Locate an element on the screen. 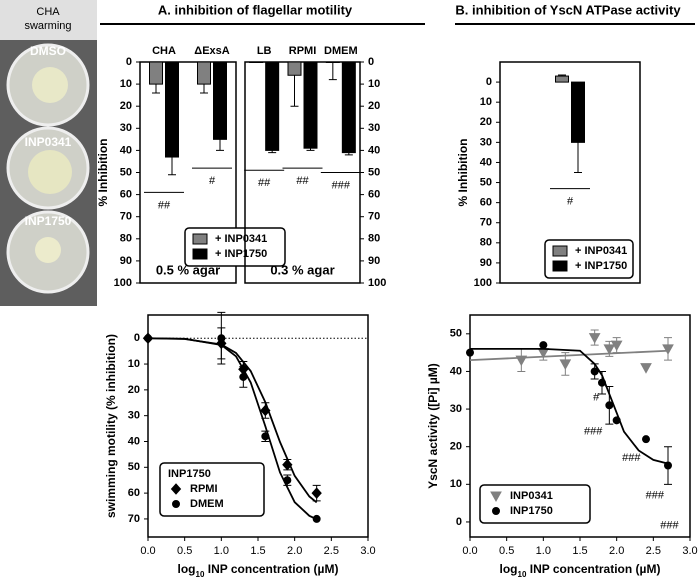 The height and width of the screenshot is (578, 700). x-tick-label: 2.5 is located at coordinates (331, 551).